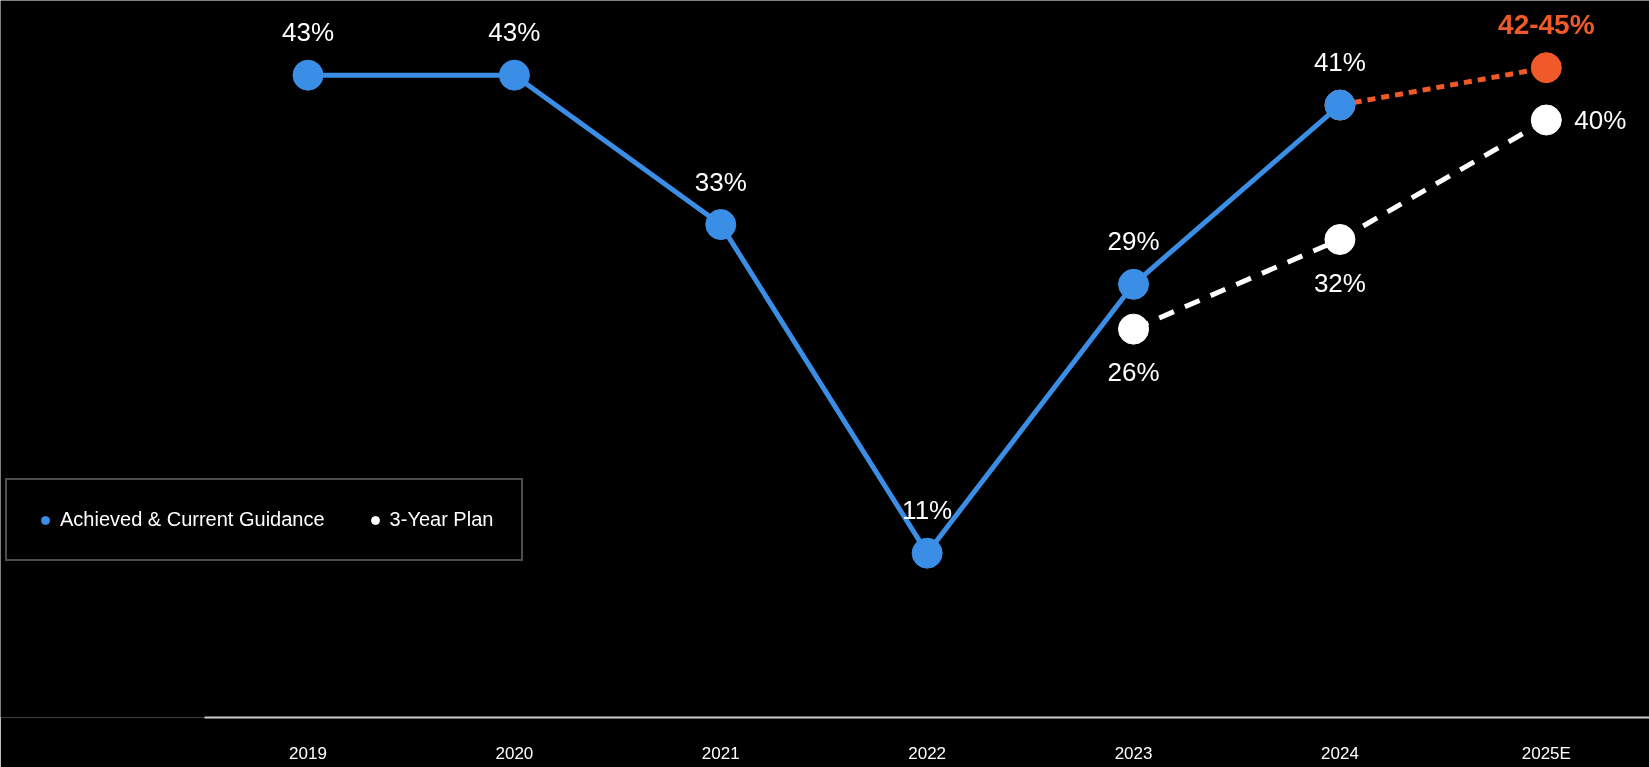 Image resolution: width=1649 pixels, height=767 pixels. I want to click on x-tick-label: 2020, so click(514, 753).